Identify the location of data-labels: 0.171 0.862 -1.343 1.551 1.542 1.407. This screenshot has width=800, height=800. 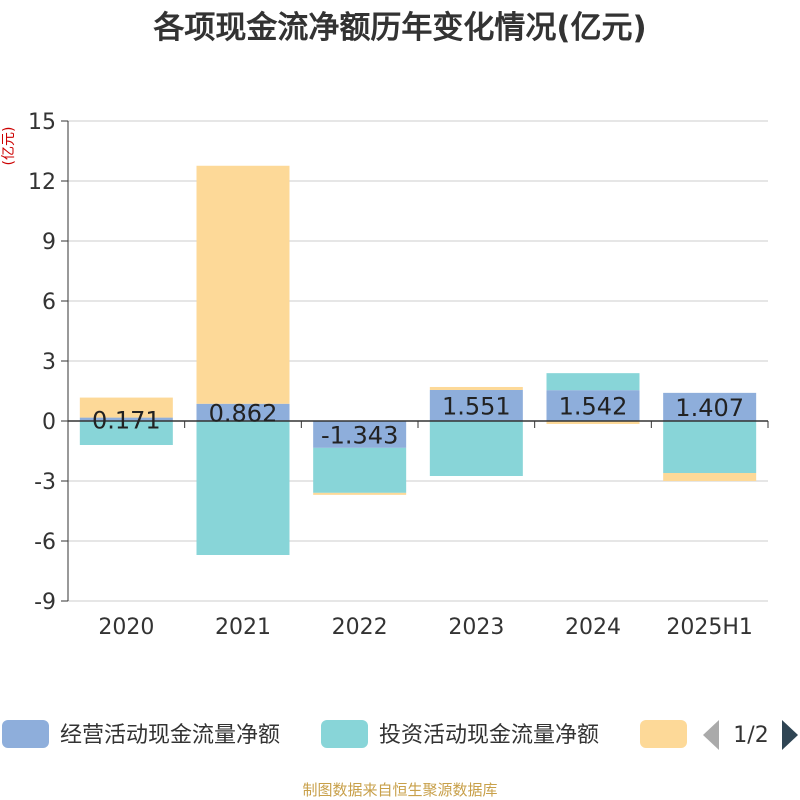
(418, 420).